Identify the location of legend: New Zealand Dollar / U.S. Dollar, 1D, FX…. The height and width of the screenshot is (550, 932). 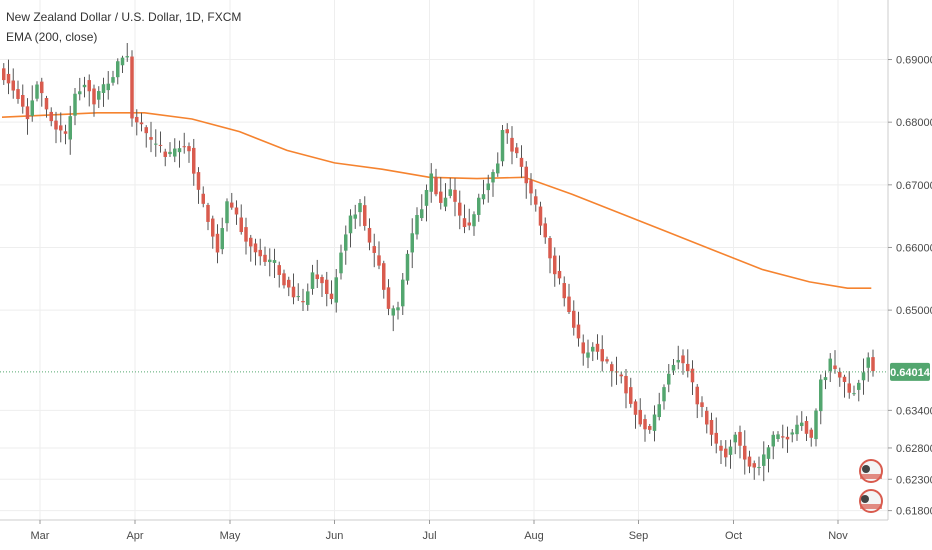
(123, 27).